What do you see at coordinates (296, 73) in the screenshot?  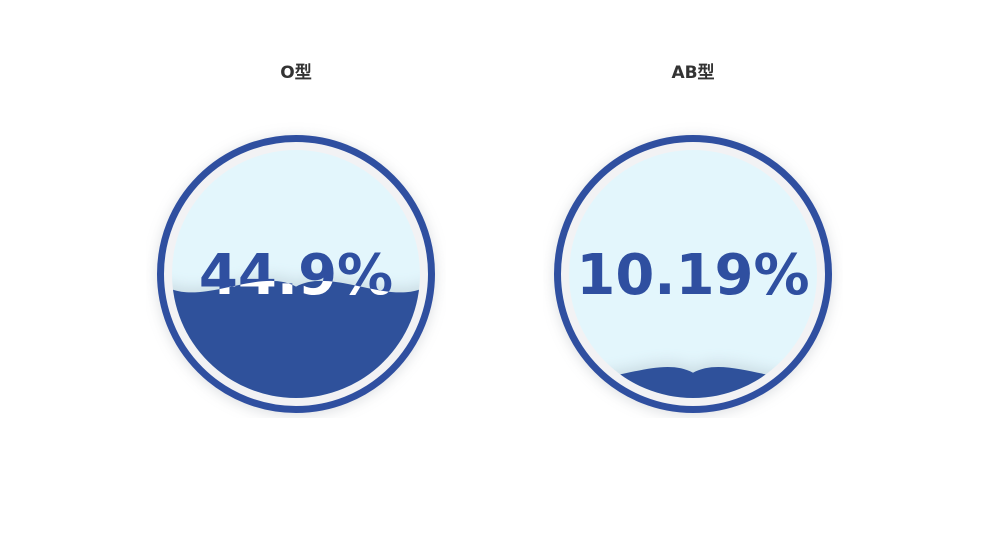 I see `gauge-title: O型` at bounding box center [296, 73].